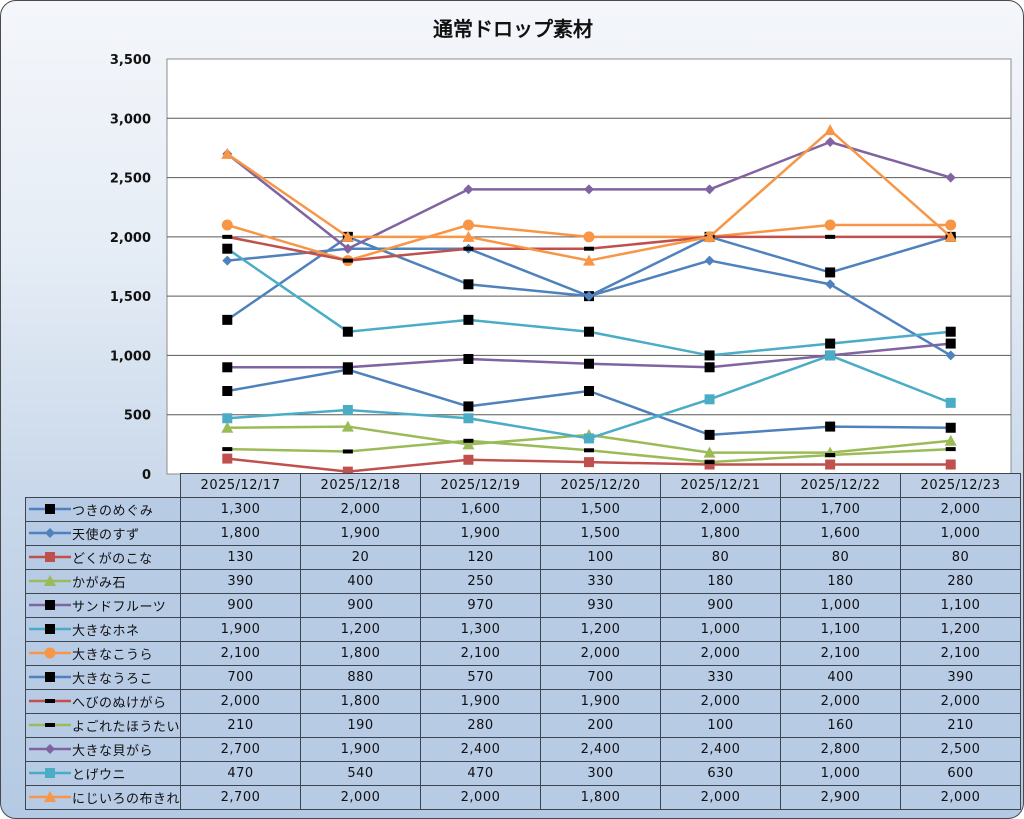  I want to click on legend-entry: よごれたほうたい, so click(103, 725).